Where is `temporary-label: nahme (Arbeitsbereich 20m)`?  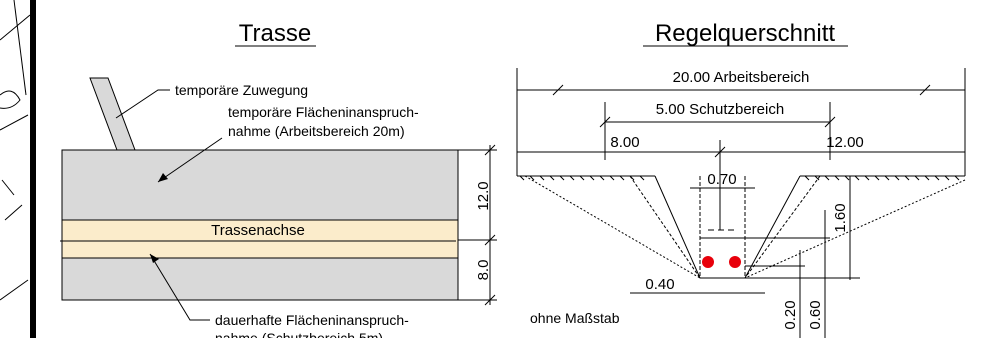 temporary-label: nahme (Arbeitsbereich 20m) is located at coordinates (316, 131).